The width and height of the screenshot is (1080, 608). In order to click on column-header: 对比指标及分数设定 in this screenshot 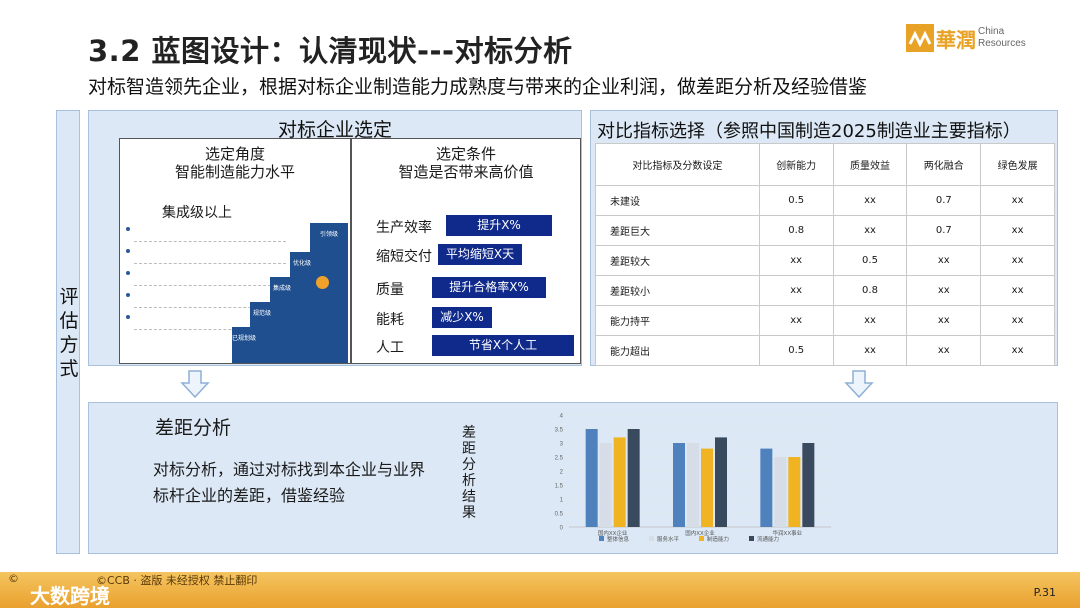, I will do `click(677, 164)`.